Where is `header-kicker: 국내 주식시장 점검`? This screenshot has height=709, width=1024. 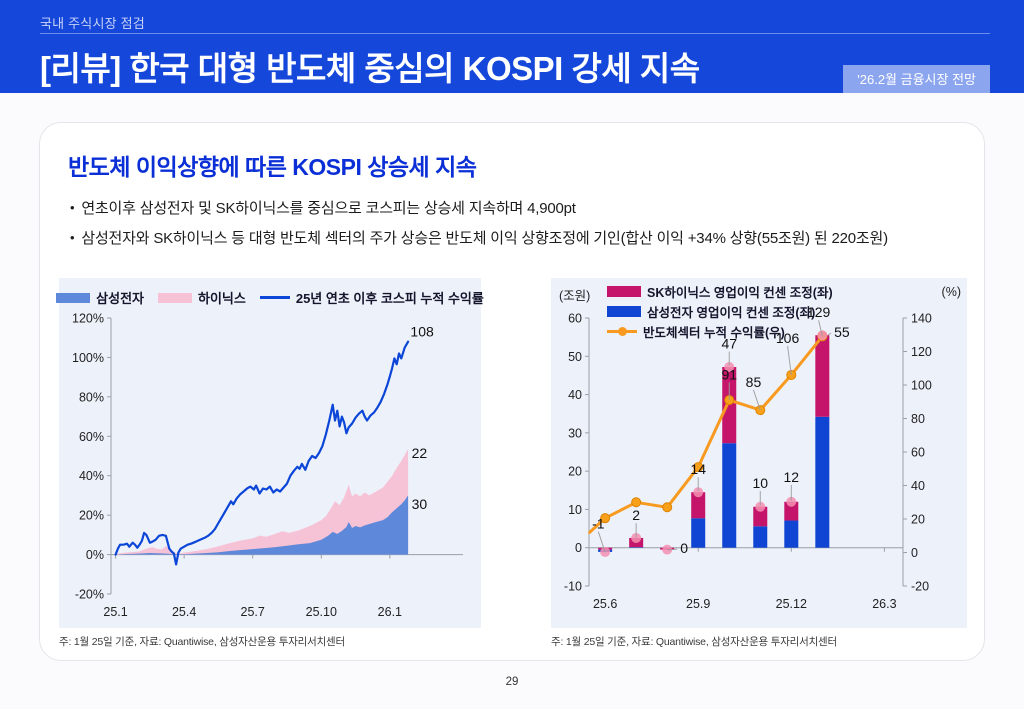
header-kicker: 국내 주식시장 점검 is located at coordinates (92, 23).